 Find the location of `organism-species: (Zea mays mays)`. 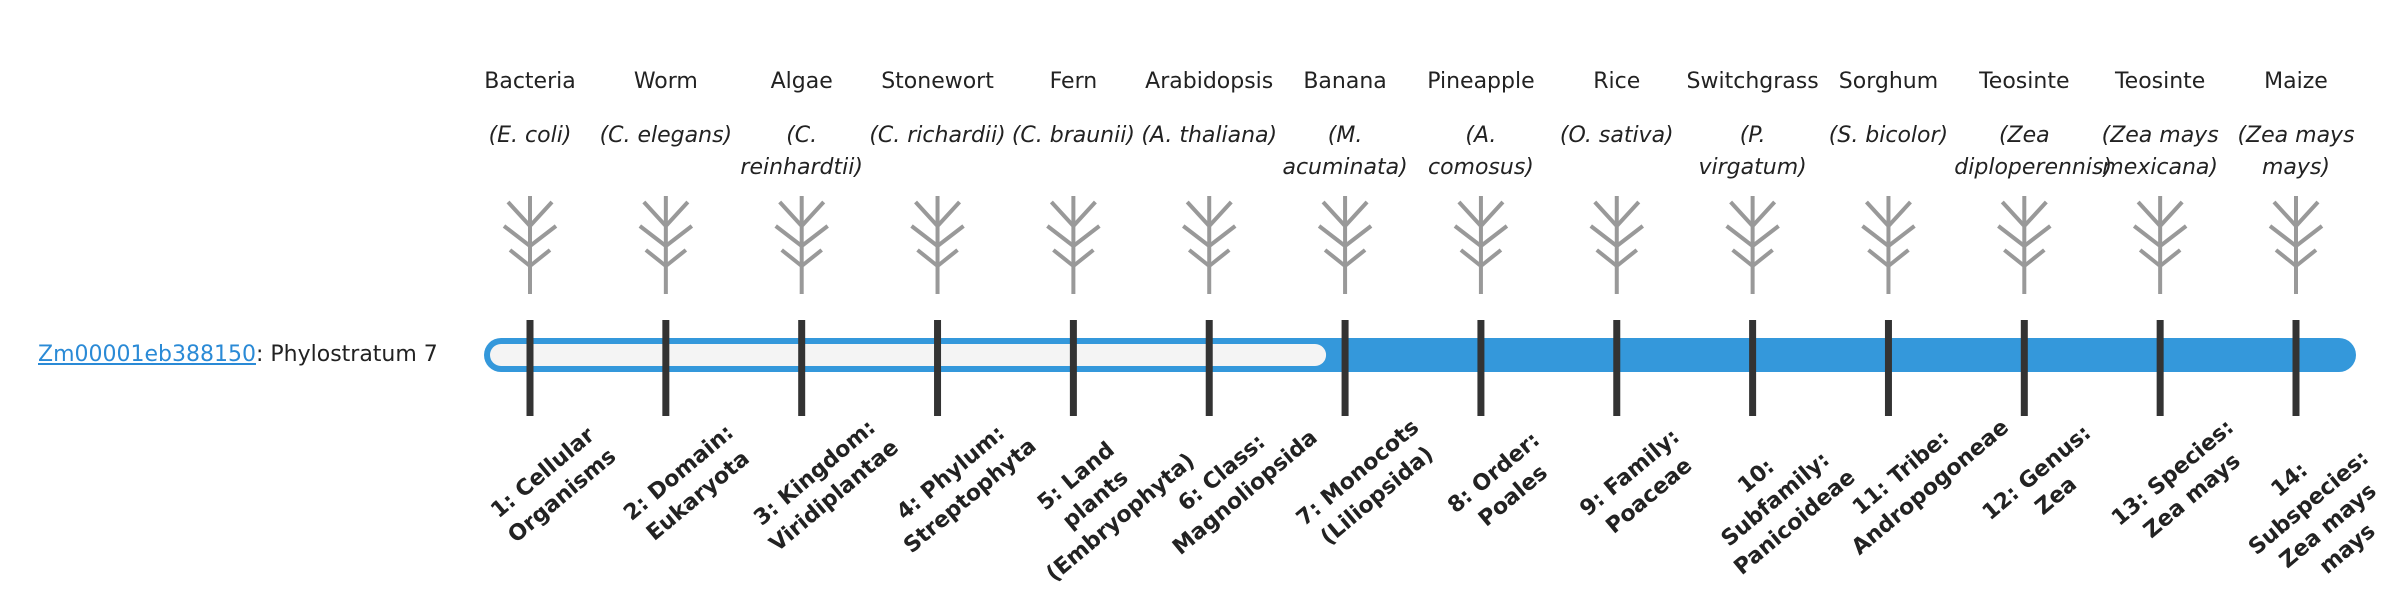

organism-species: (Zea mays mays) is located at coordinates (2296, 151).